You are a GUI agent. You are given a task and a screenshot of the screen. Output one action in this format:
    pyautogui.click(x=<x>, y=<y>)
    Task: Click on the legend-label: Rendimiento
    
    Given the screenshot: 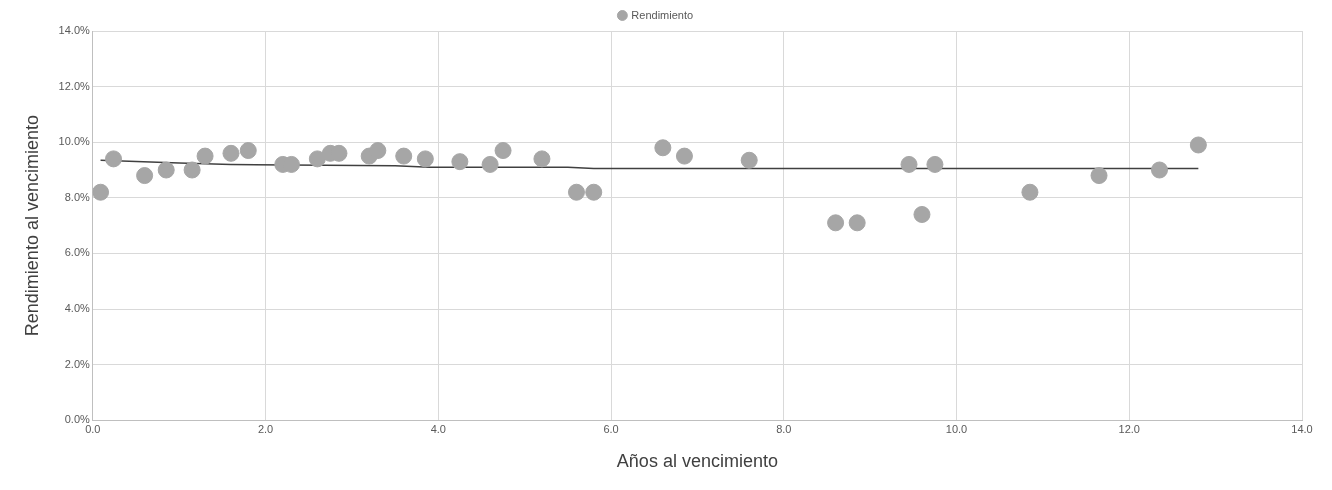 What is the action you would take?
    pyautogui.click(x=662, y=14)
    